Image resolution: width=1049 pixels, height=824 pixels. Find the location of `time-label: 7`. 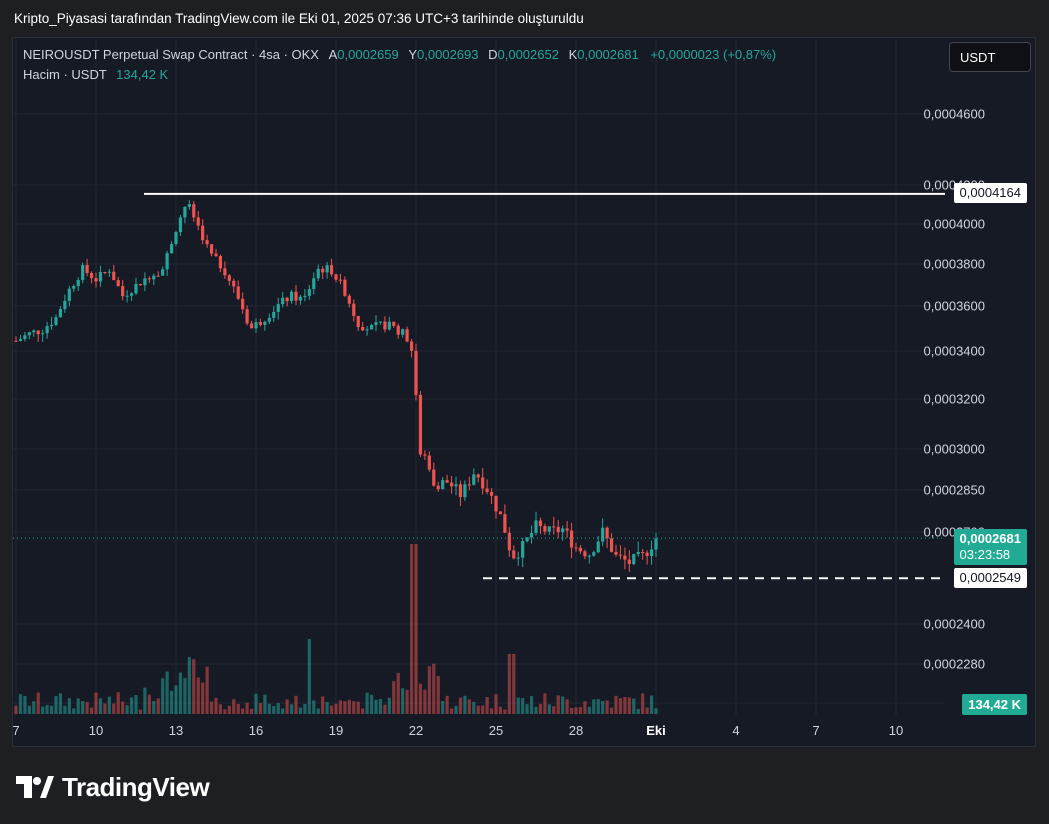

time-label: 7 is located at coordinates (16, 730).